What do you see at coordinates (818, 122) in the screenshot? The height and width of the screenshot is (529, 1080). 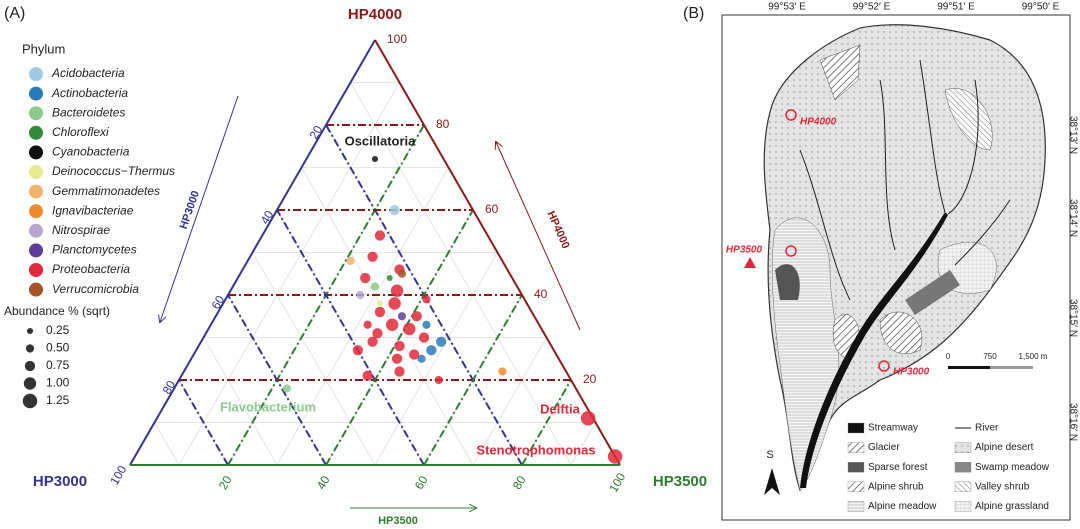 I see `site-label: HP4000` at bounding box center [818, 122].